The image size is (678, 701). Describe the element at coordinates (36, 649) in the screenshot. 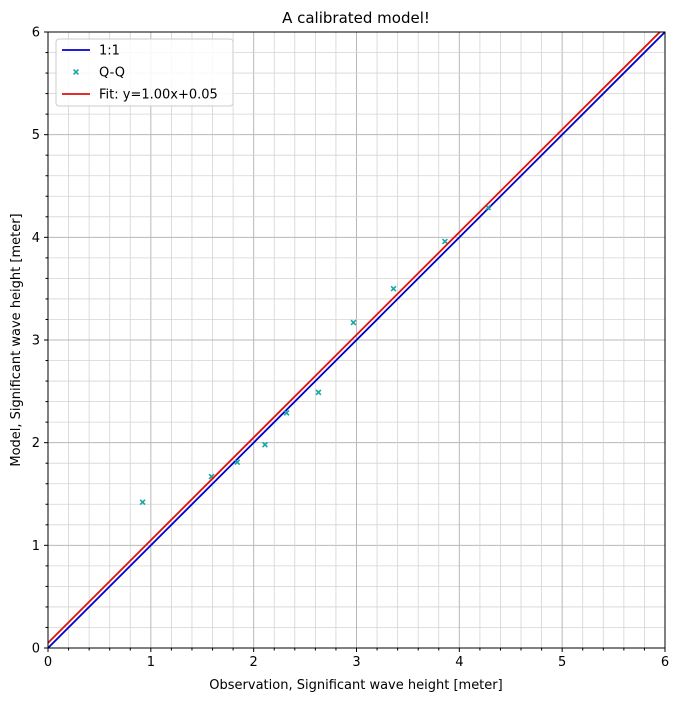

I see `y-tick-label: 0` at that location.